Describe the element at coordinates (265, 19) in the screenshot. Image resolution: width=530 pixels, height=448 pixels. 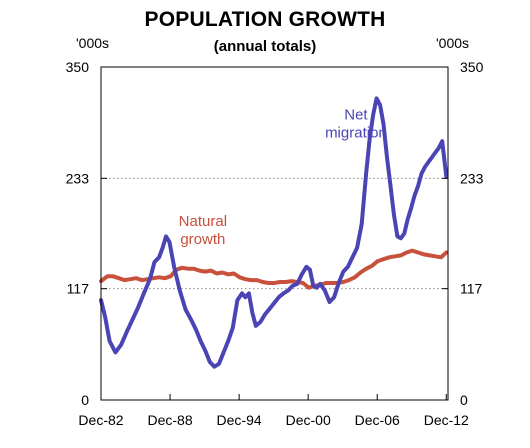
I see `chart-title: POPULATION GROWTH` at that location.